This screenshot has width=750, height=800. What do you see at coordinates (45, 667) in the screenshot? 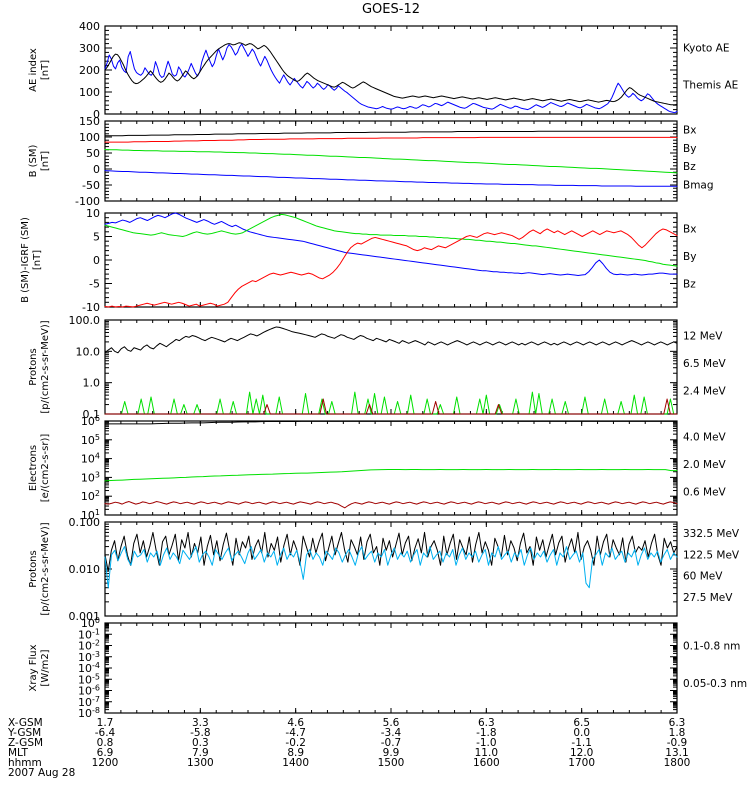
I see `y-axis-label-line2: [W/m2]` at bounding box center [45, 667].